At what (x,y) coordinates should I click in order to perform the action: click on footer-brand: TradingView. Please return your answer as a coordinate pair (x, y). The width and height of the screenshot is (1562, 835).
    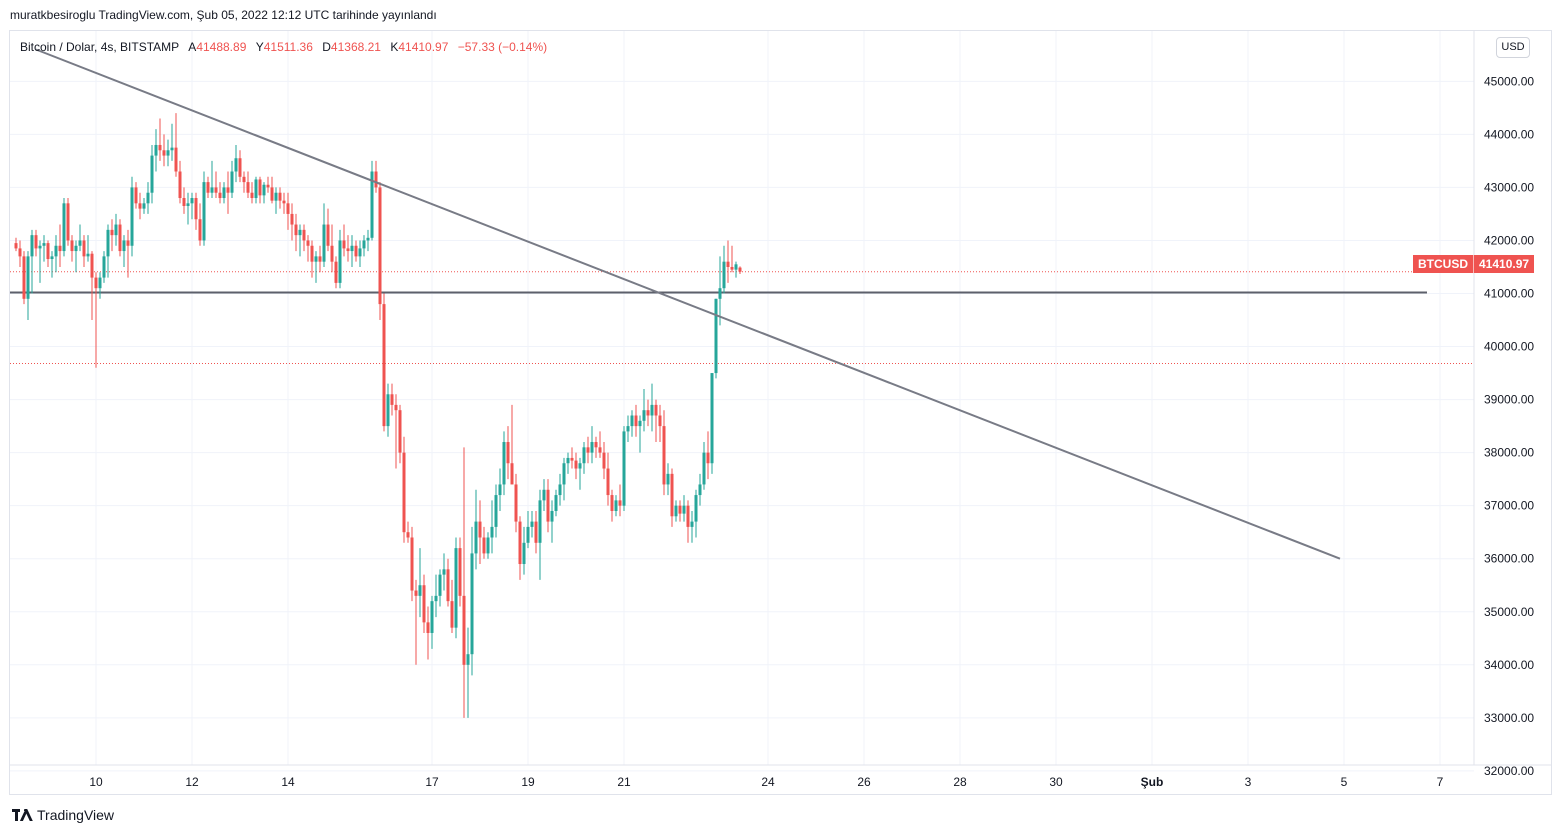
    Looking at the image, I should click on (63, 815).